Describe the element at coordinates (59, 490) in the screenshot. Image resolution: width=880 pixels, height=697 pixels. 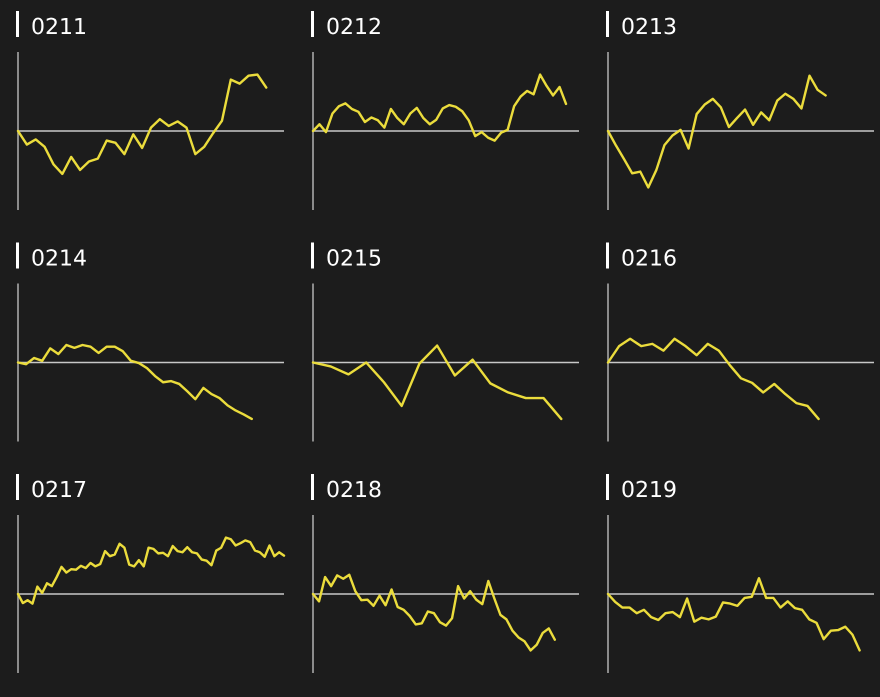
I see `chart-title: 0217` at that location.